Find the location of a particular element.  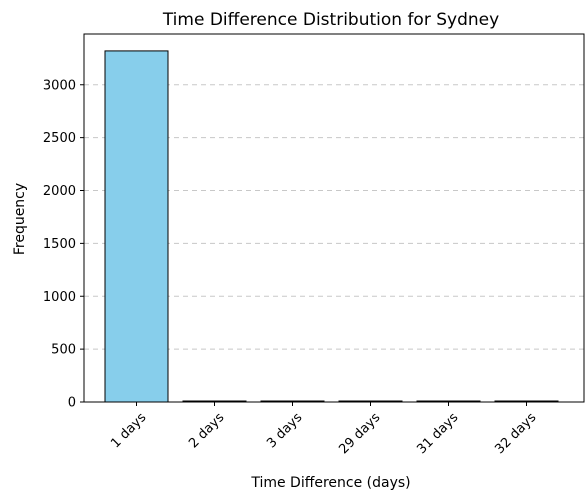

x-tick-label-3-days: 3 days is located at coordinates (284, 430).